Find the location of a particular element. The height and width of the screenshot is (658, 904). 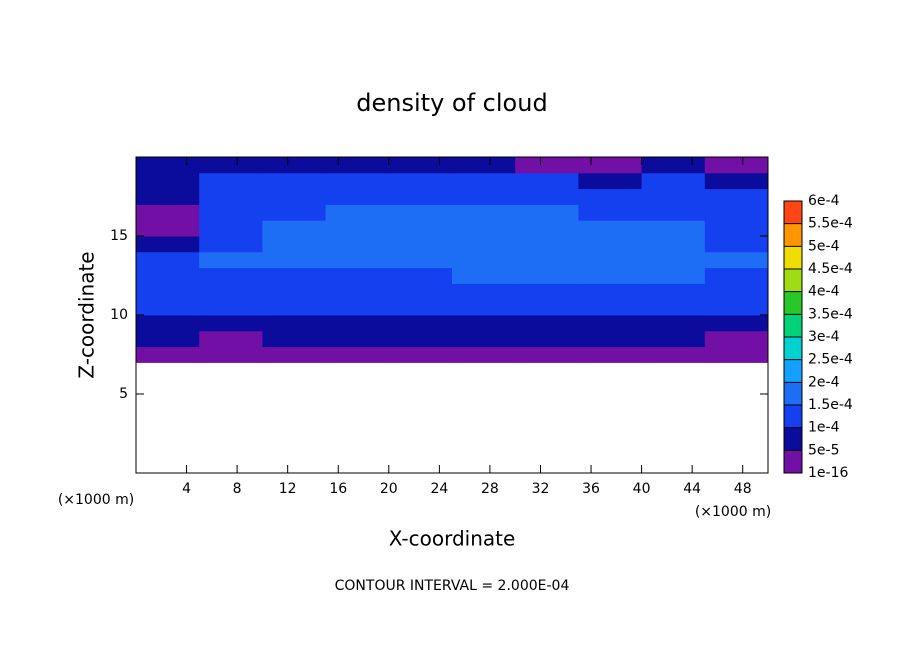

x-tick-label: 44 is located at coordinates (692, 489).